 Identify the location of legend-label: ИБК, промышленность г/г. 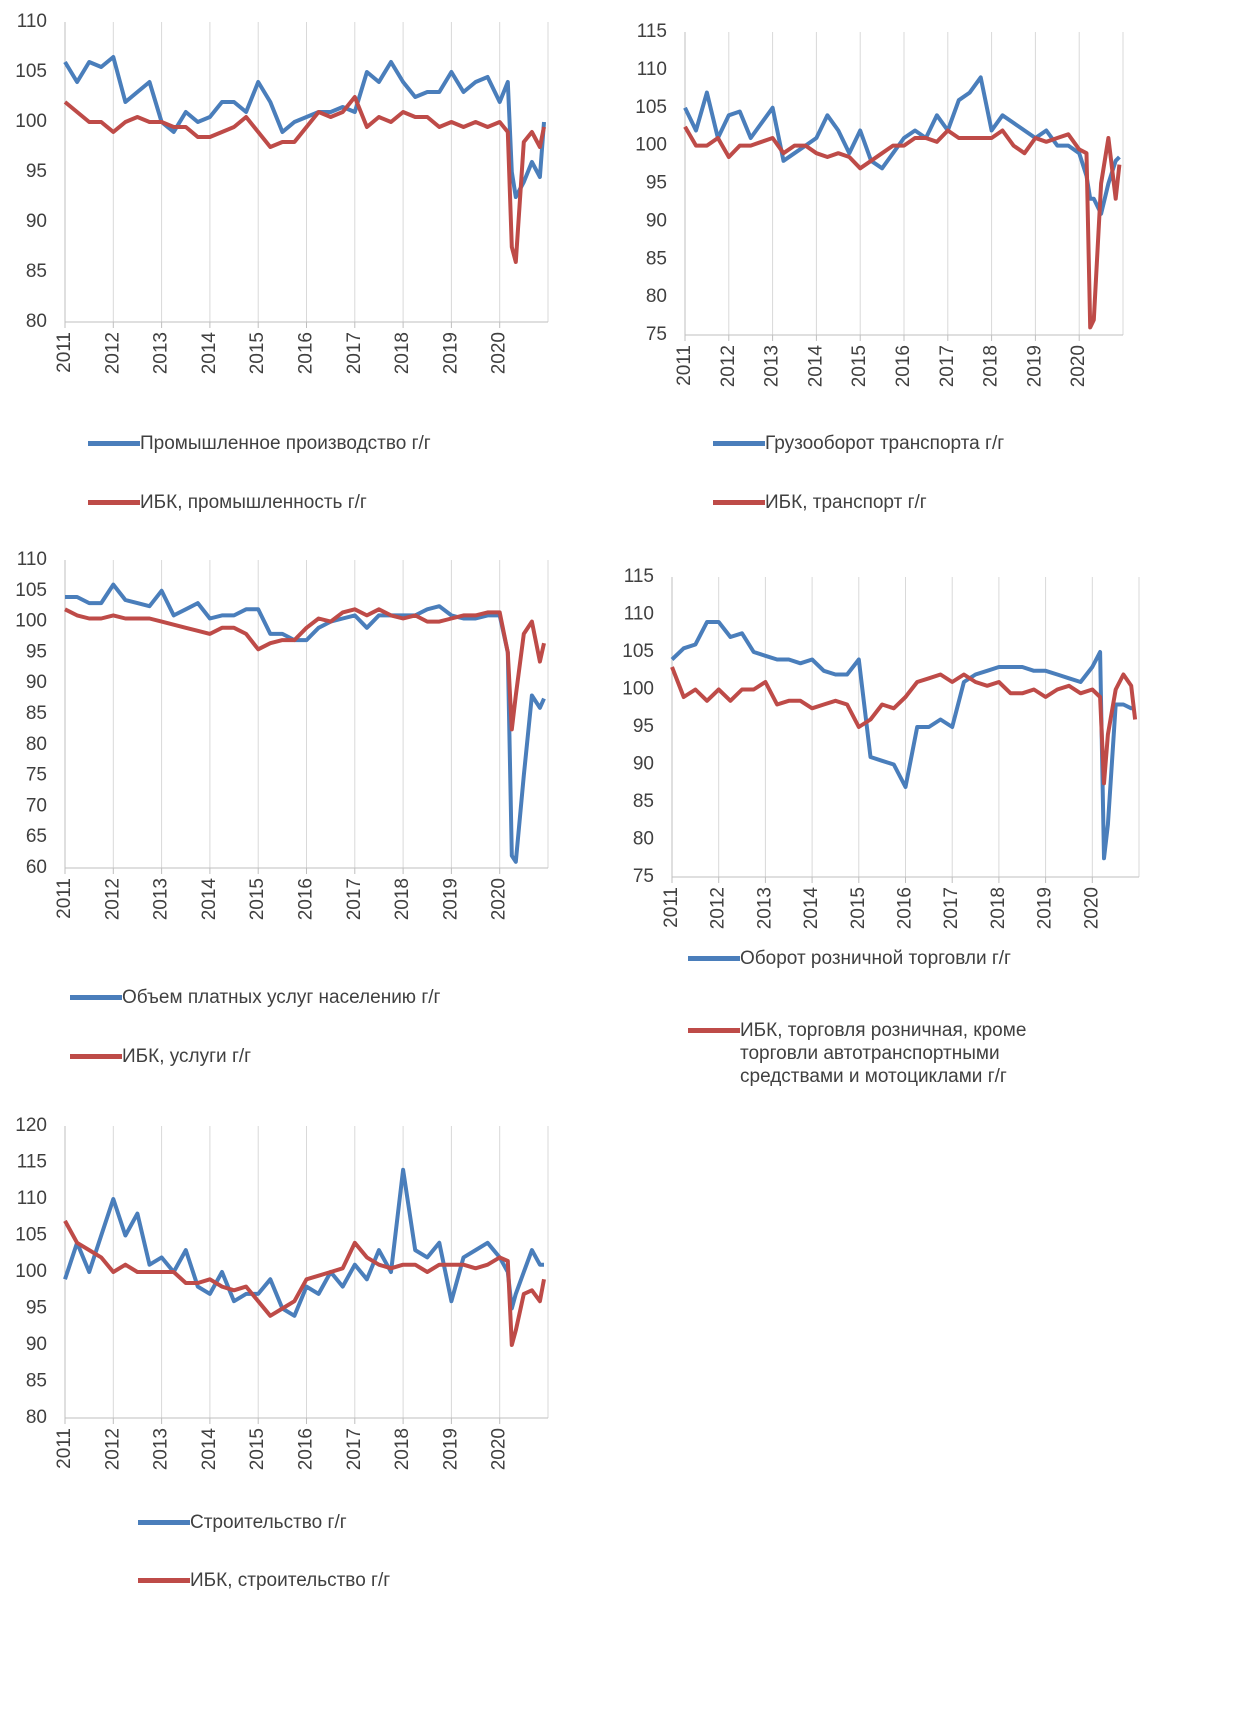
(253, 502).